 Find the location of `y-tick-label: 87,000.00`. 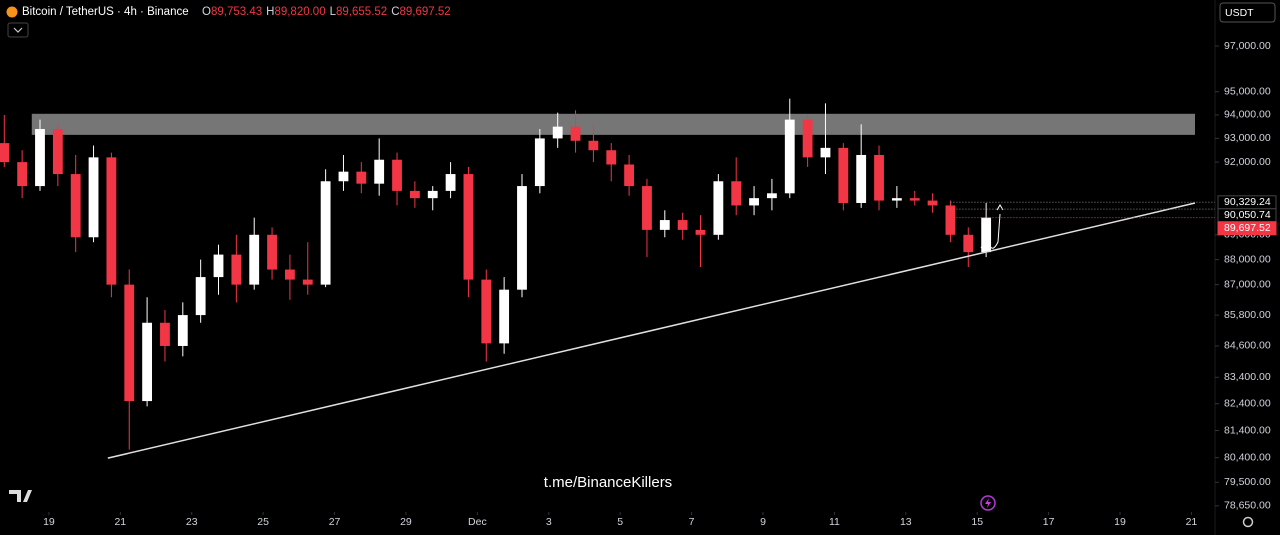

y-tick-label: 87,000.00 is located at coordinates (1247, 284).